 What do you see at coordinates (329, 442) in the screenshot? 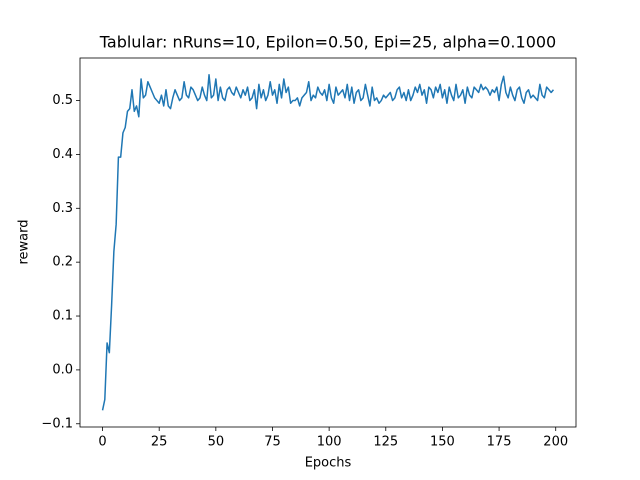
I see `x-tick-label: 100` at bounding box center [329, 442].